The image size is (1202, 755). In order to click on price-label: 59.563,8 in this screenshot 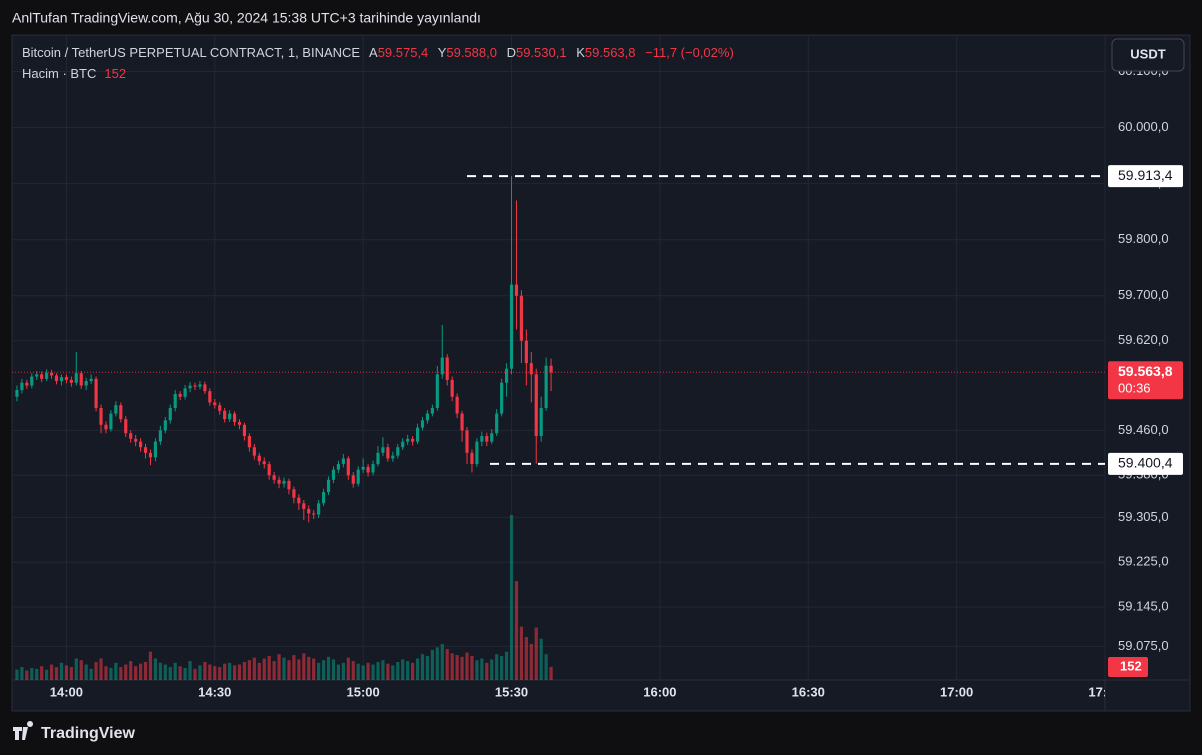, I will do `click(1145, 371)`.